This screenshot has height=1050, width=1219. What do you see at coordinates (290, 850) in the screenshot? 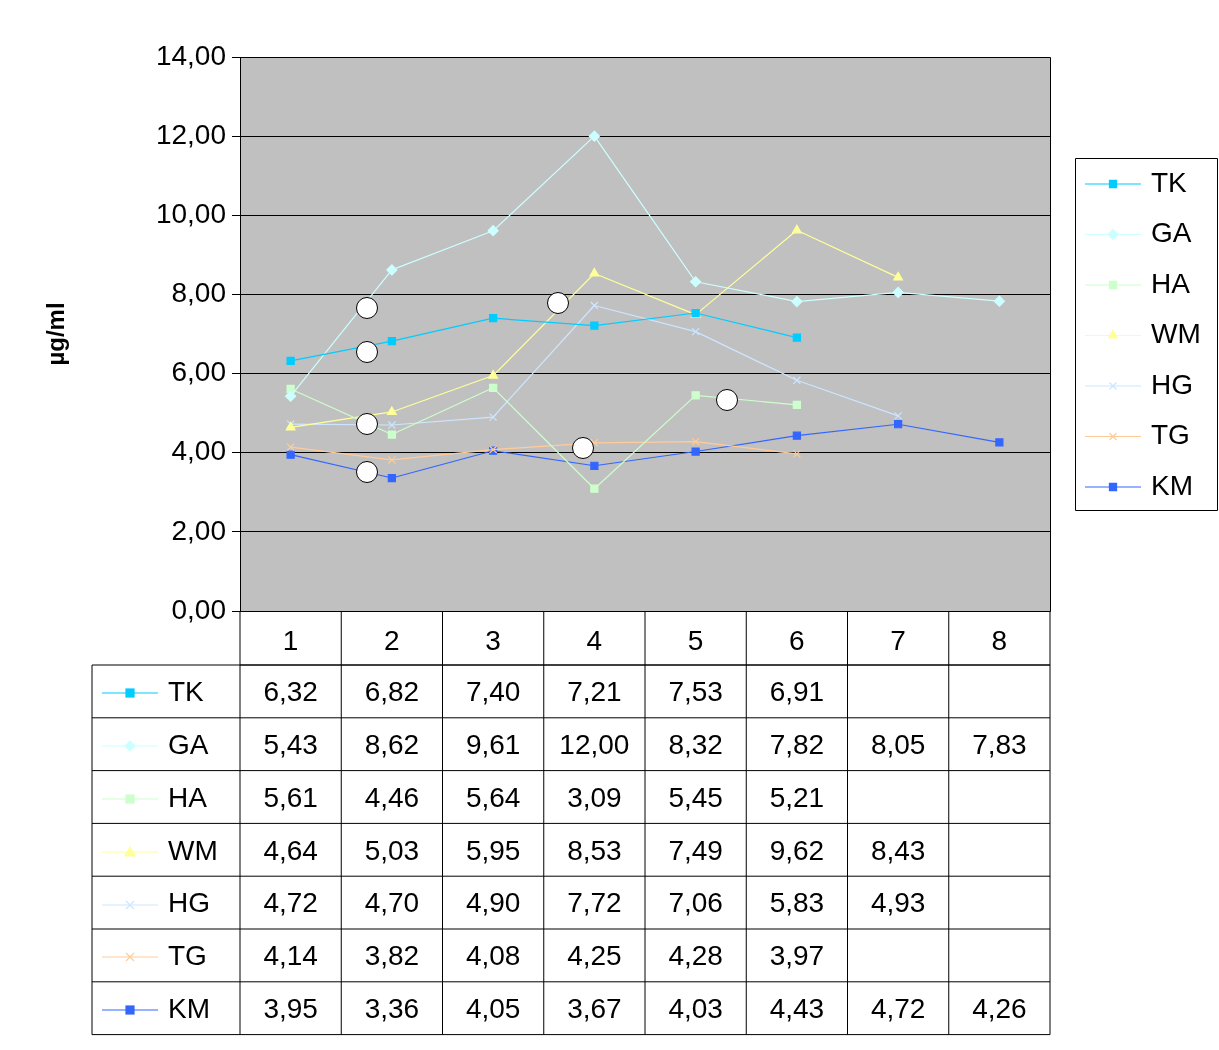
I see `data-label: 4,64` at bounding box center [290, 850].